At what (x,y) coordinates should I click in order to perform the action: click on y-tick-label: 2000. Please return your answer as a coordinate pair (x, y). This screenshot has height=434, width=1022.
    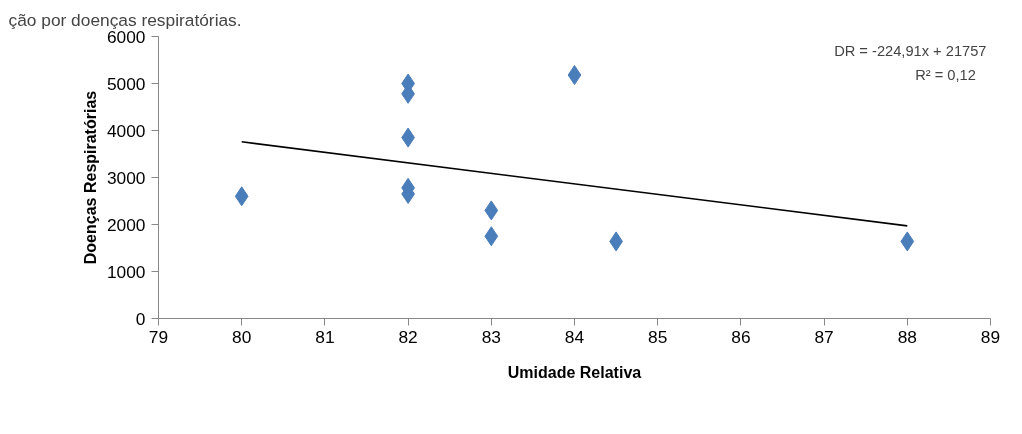
    Looking at the image, I should click on (126, 224).